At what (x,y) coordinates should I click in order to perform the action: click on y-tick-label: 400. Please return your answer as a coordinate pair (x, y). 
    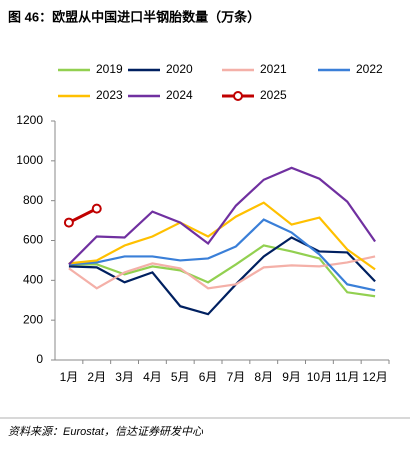
    Looking at the image, I should click on (33, 280).